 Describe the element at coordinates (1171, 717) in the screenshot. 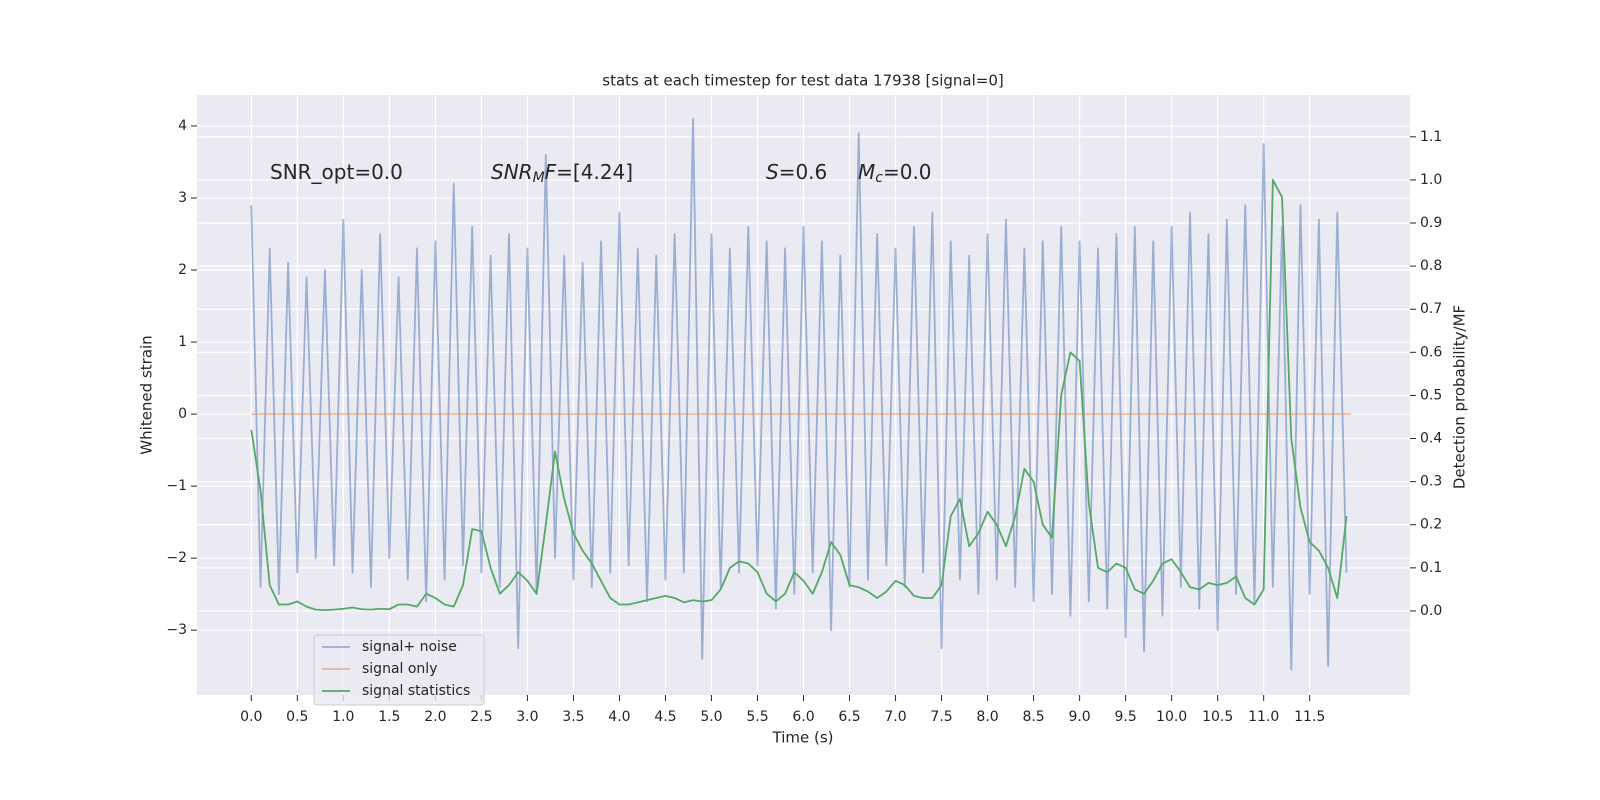

I see `x-tick-label: 10.0` at that location.